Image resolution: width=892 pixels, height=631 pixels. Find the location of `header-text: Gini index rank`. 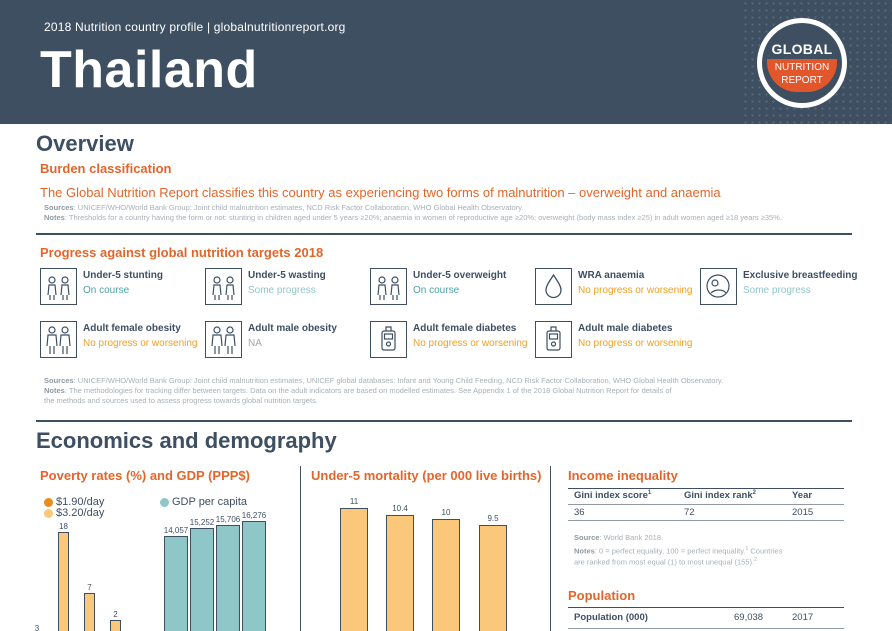

header-text: Gini index rank is located at coordinates (718, 496).